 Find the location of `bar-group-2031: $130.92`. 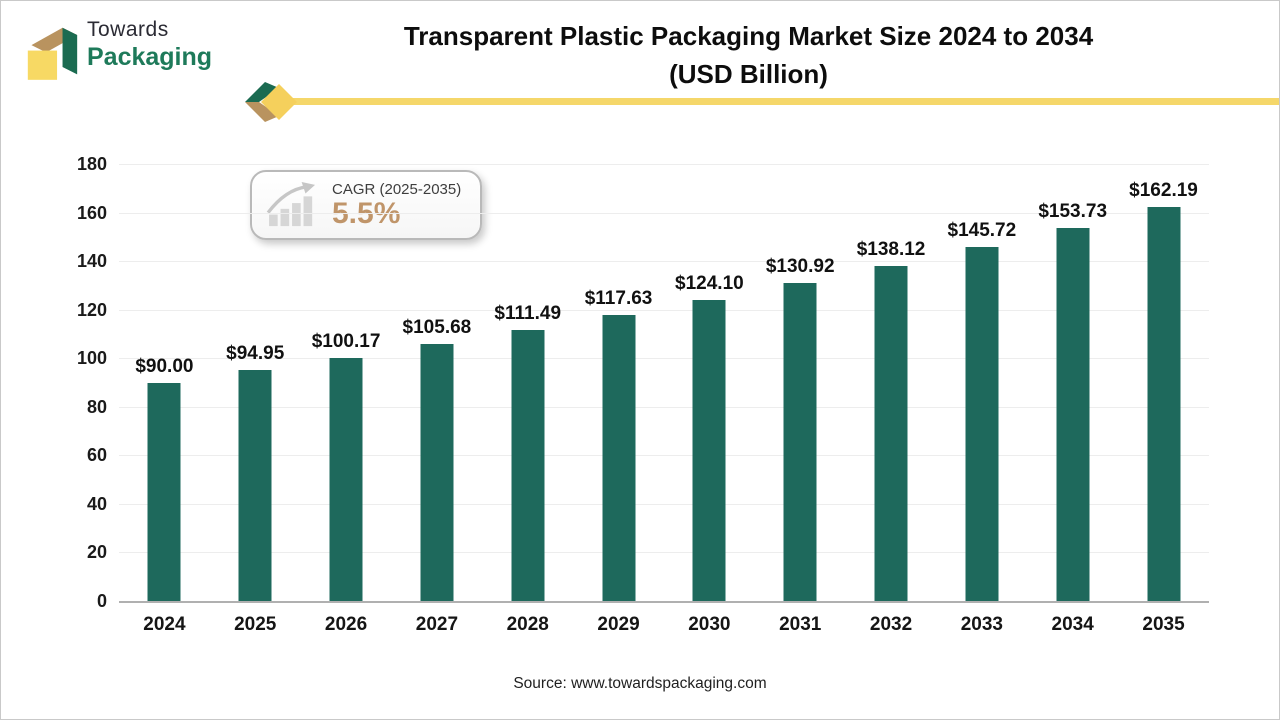

bar-group-2031: $130.92 is located at coordinates (800, 382).